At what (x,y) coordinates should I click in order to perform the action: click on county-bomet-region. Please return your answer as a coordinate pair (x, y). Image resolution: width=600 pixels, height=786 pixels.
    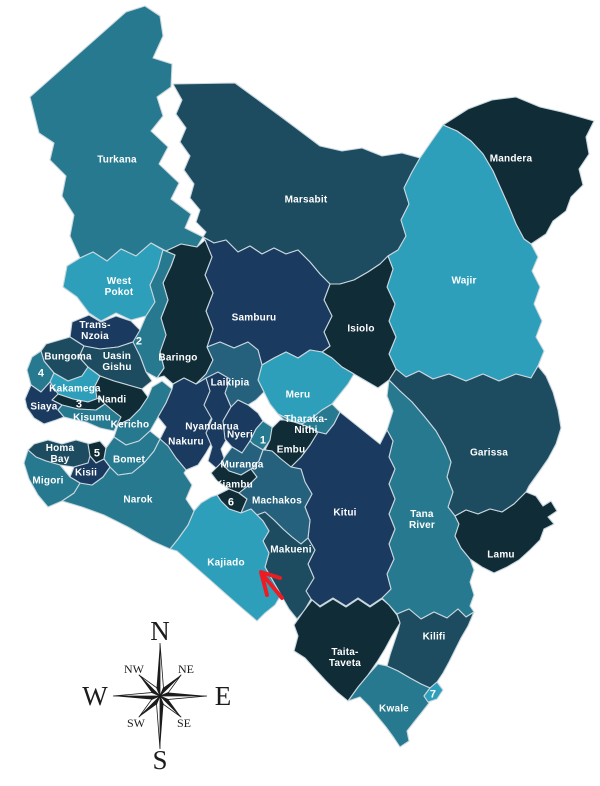
    Looking at the image, I should click on (132, 453).